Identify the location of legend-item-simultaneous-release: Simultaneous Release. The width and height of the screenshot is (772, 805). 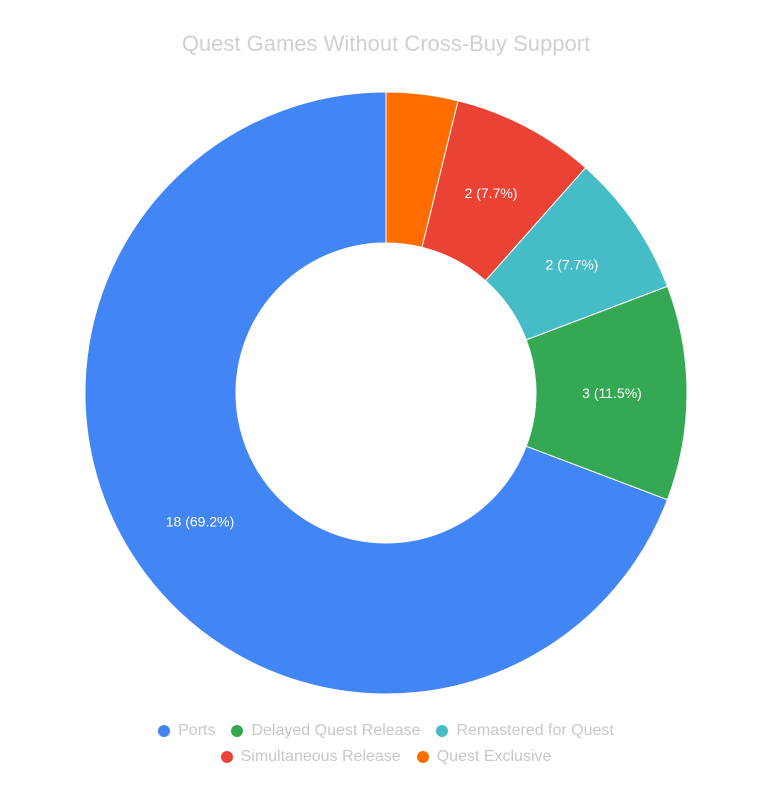
(310, 757).